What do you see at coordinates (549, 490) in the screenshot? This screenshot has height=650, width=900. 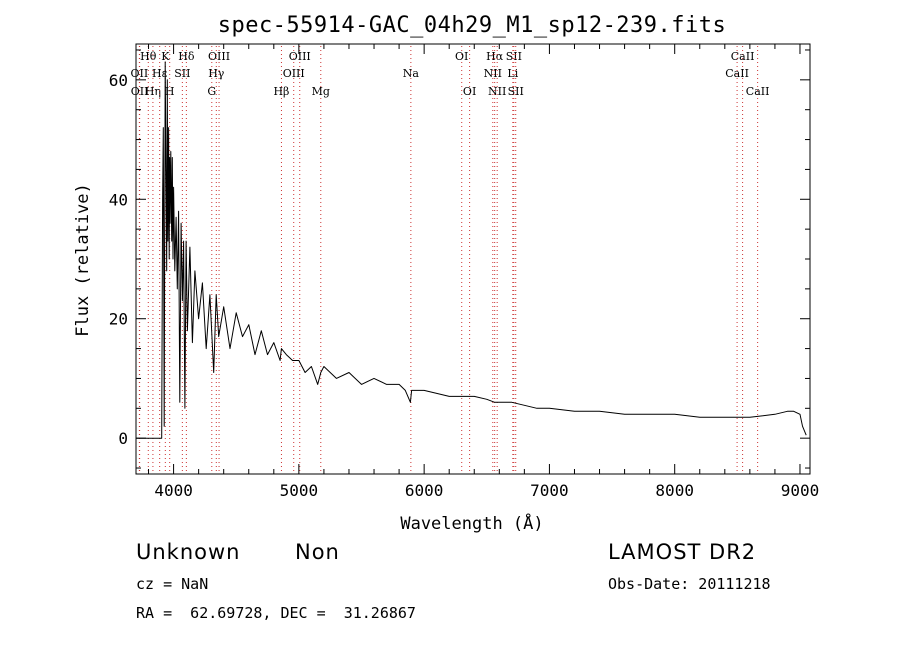 I see `x-tick-label: 7000` at bounding box center [549, 490].